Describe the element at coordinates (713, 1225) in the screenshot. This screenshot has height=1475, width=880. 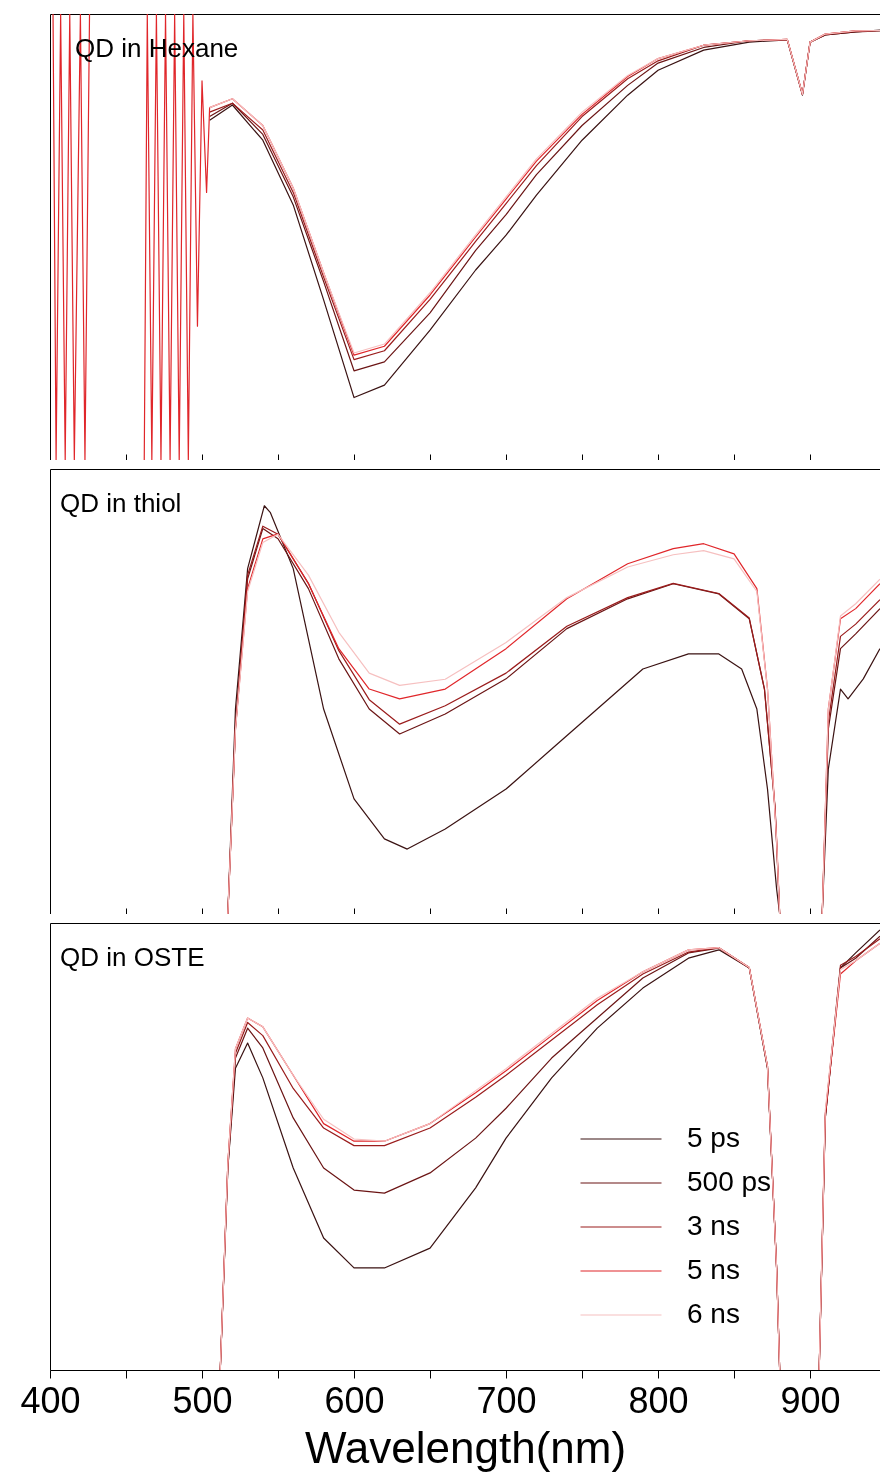
I see `legend-label: 3 ns` at that location.